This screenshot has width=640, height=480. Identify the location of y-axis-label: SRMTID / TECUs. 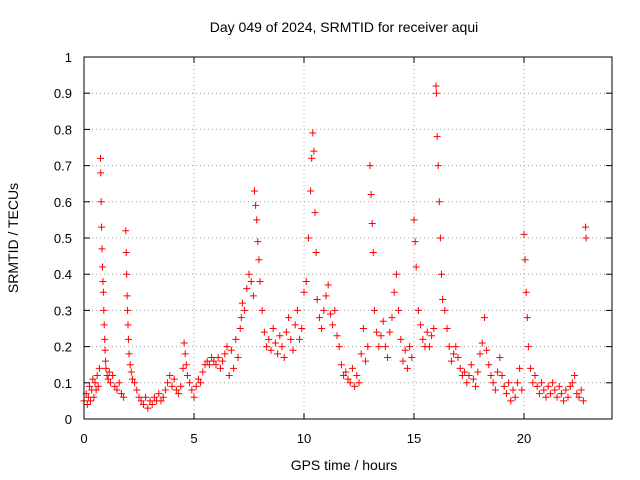
(13, 238).